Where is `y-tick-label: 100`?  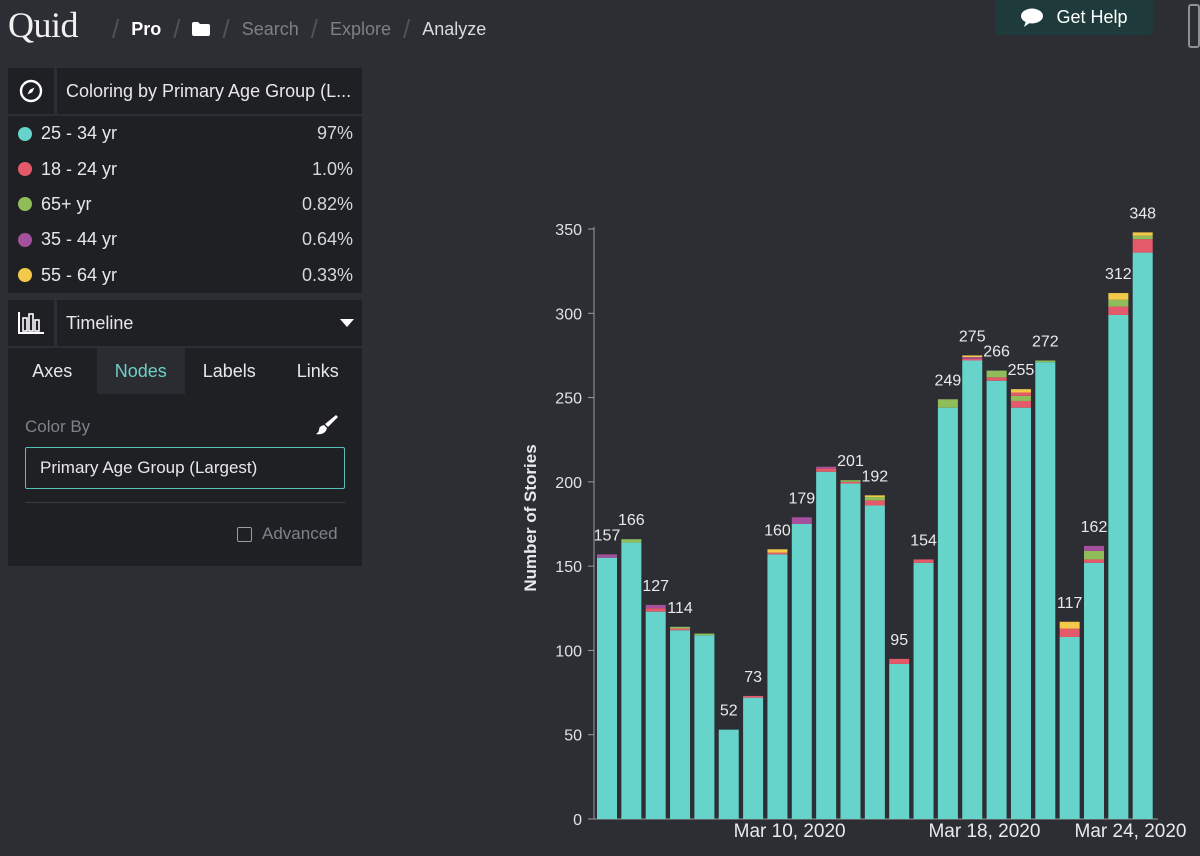 y-tick-label: 100 is located at coordinates (568, 651).